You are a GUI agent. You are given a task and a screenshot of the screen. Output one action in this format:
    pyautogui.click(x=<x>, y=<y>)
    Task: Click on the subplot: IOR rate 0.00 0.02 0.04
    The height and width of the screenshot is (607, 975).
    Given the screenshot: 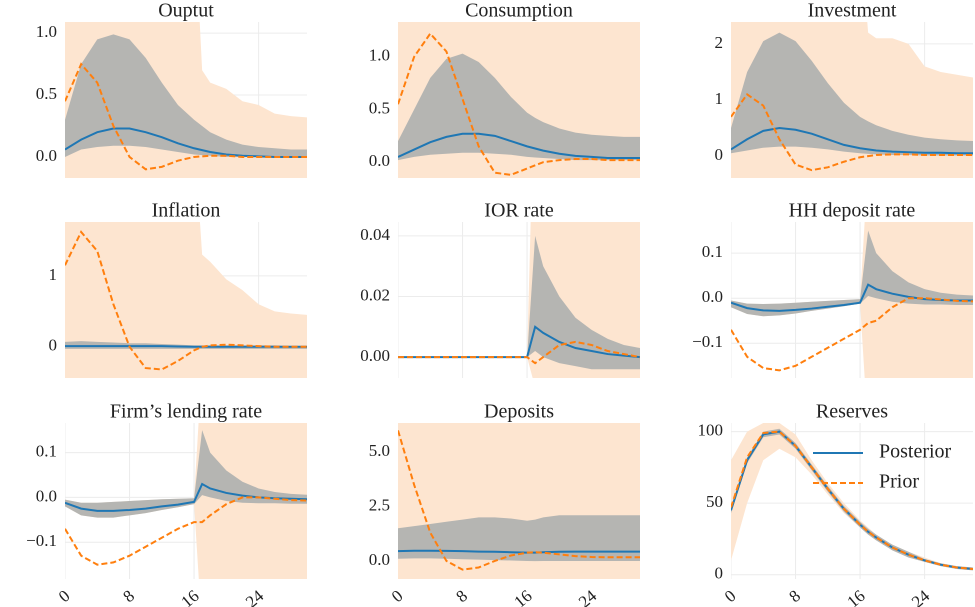 What is the action you would take?
    pyautogui.click(x=500, y=289)
    